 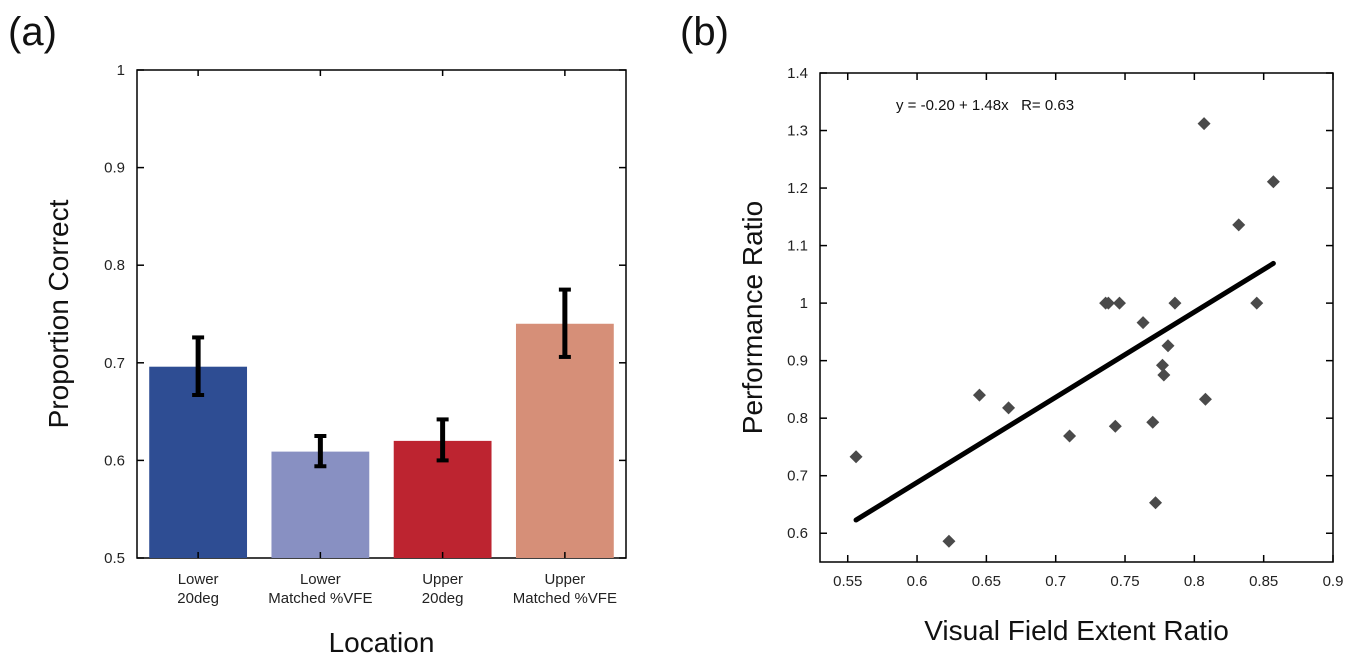 What do you see at coordinates (704, 32) in the screenshot?
I see `panel-b-label: (b)` at bounding box center [704, 32].